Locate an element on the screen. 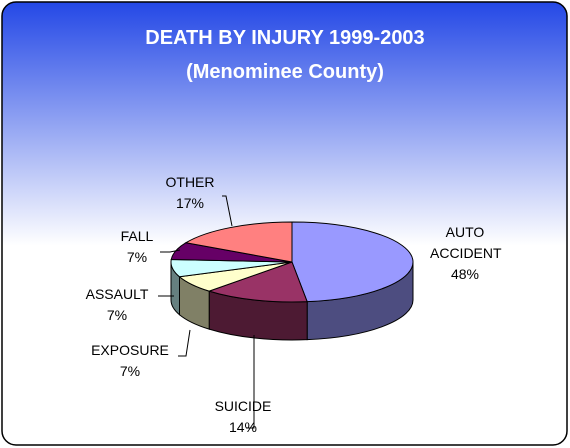 The width and height of the screenshot is (570, 448). slice-value-label: 48% is located at coordinates (465, 274).